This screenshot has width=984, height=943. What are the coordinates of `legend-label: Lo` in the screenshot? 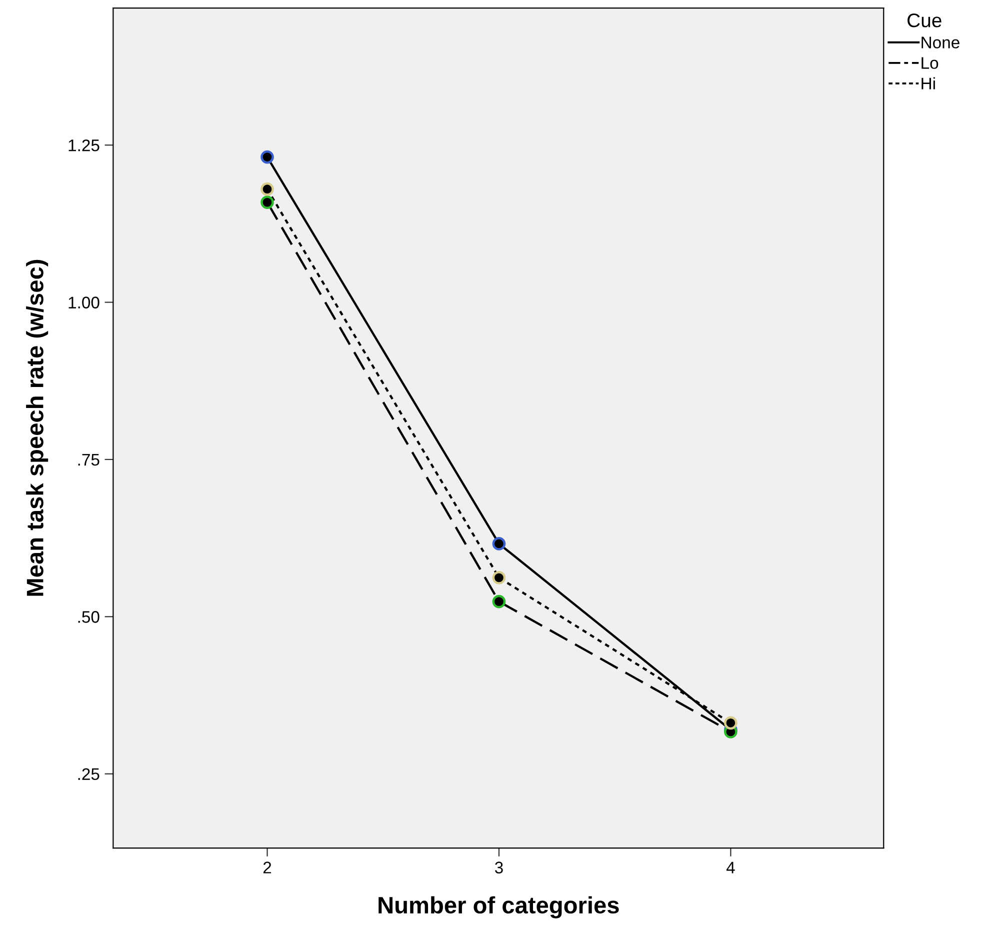 It's located at (930, 63).